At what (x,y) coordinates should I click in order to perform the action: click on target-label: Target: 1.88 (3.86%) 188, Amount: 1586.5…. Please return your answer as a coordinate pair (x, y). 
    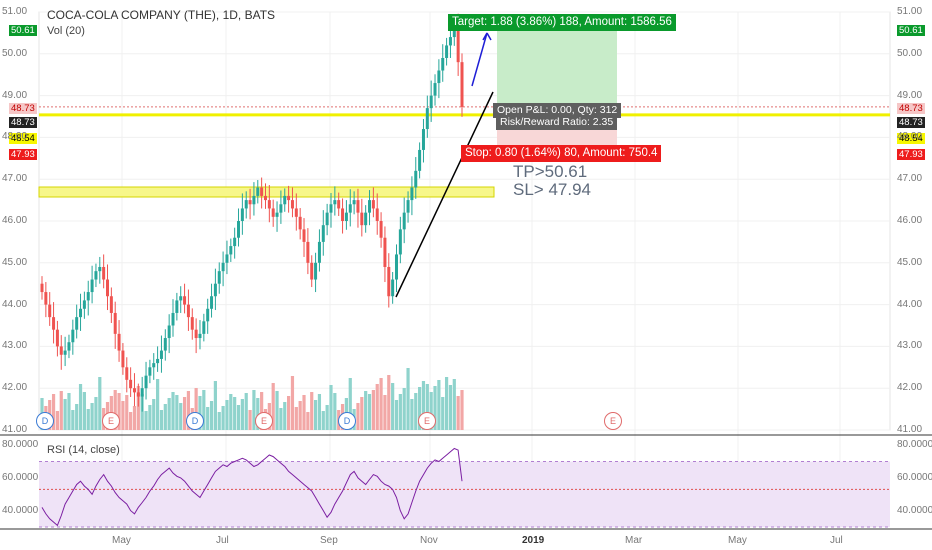
    Looking at the image, I should click on (562, 22).